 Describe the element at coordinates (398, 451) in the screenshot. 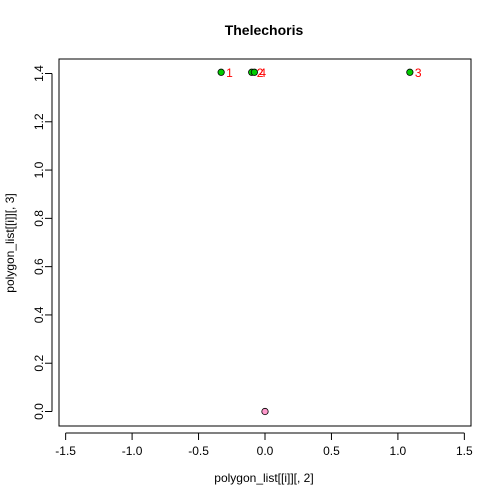

I see `x-tick-label: 1.0` at that location.